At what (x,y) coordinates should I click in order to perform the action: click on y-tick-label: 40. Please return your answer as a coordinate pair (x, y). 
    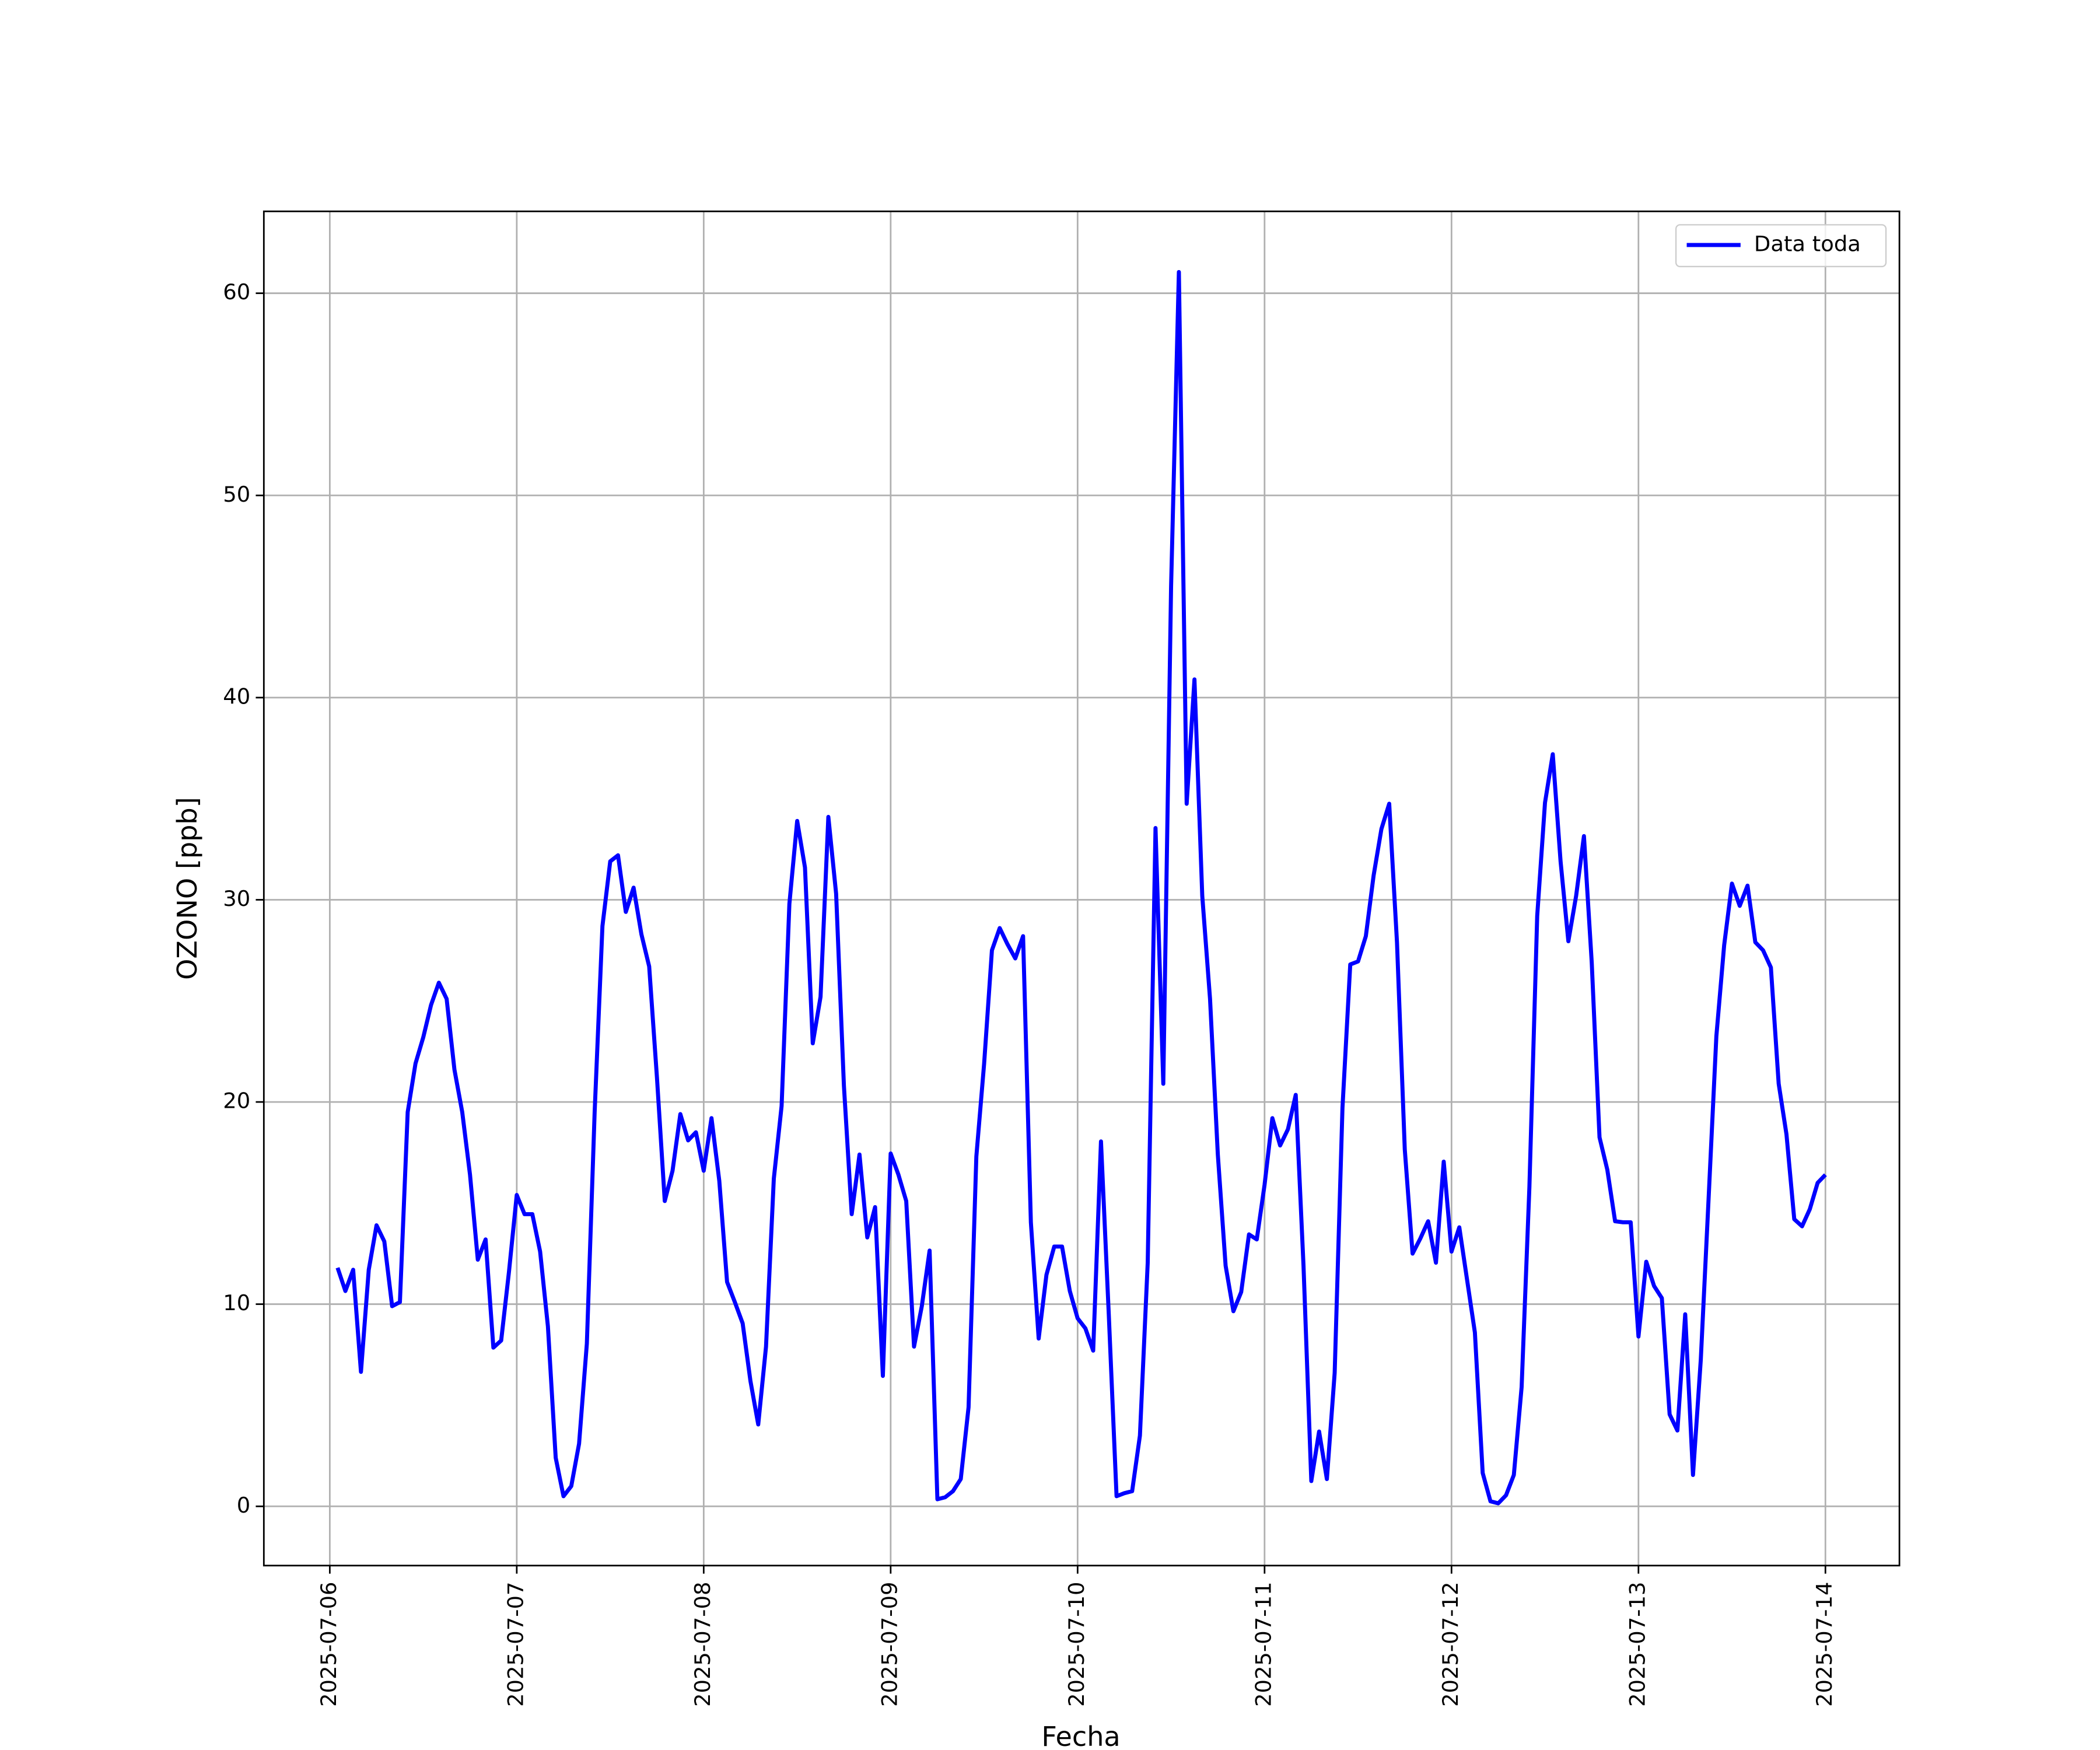
    Looking at the image, I should click on (236, 696).